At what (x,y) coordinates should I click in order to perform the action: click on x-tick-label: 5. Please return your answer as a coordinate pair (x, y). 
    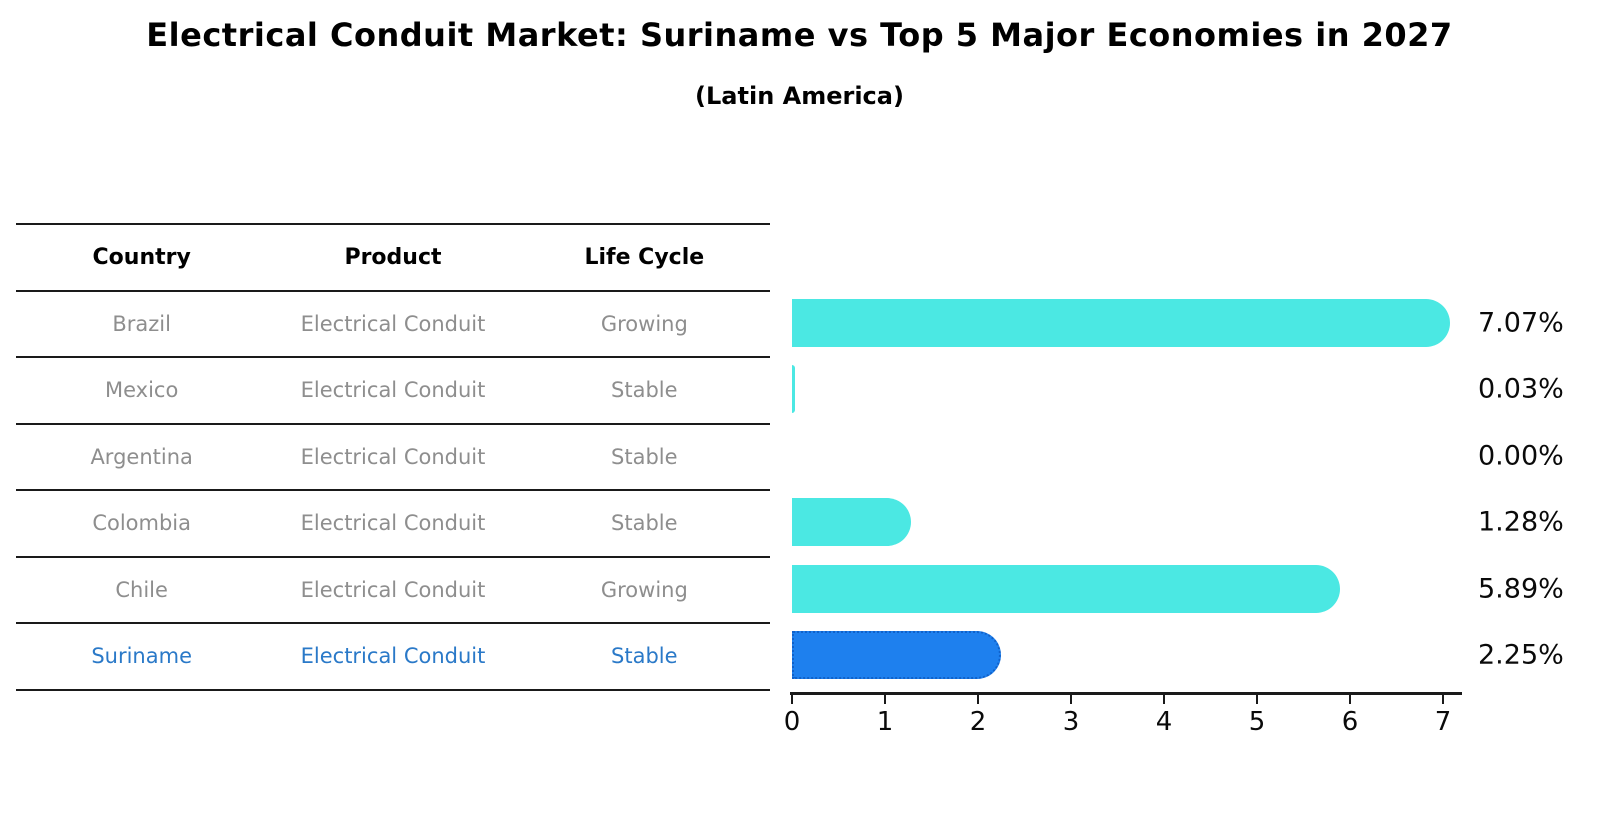
    Looking at the image, I should click on (1257, 722).